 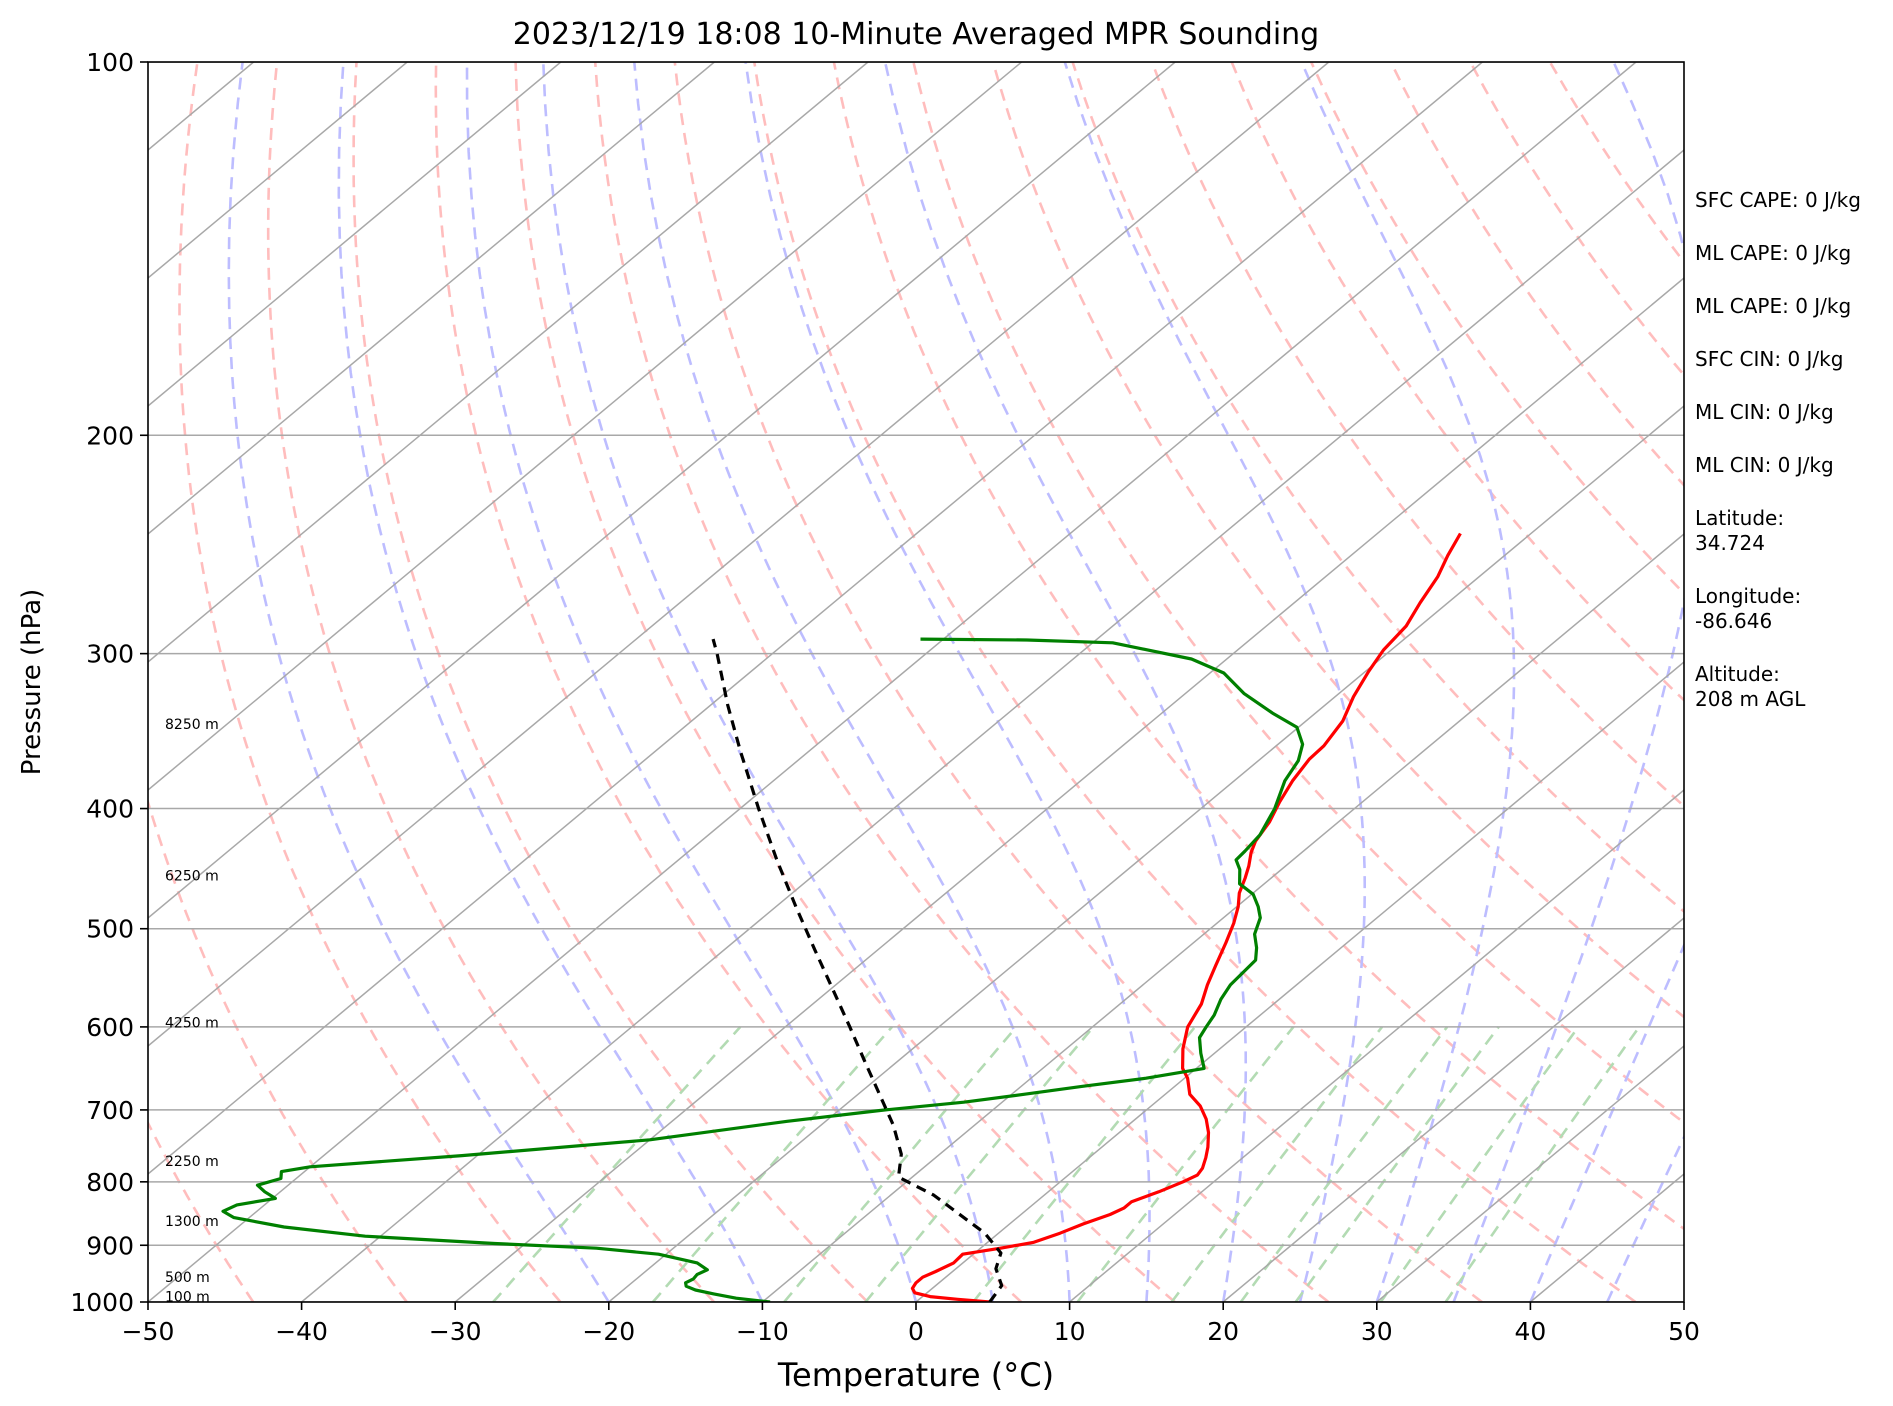 I want to click on height-label: 6250 m, so click(x=192, y=877).